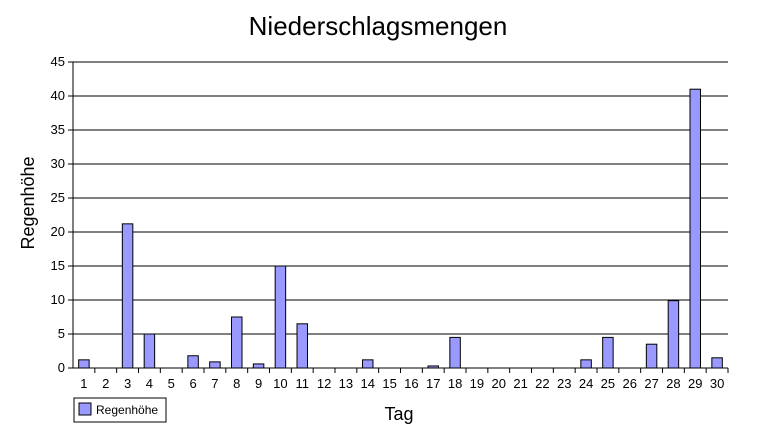 Image resolution: width=758 pixels, height=440 pixels. Describe the element at coordinates (378, 26) in the screenshot. I see `chart-title: Niederschlagsmengen` at that location.